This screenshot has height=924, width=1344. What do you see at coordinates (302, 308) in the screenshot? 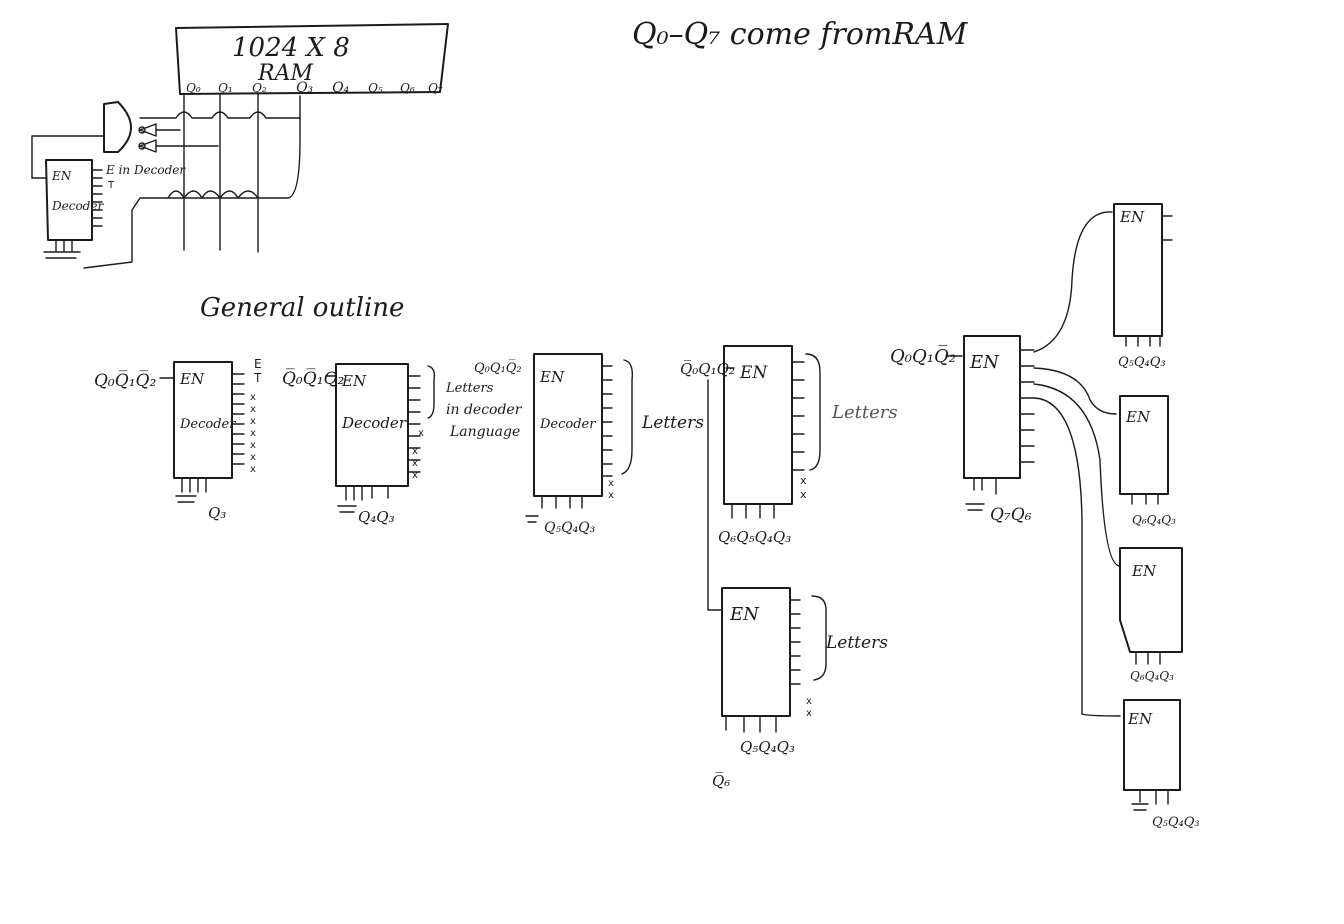
I see `outline-title: General outline` at bounding box center [302, 308].